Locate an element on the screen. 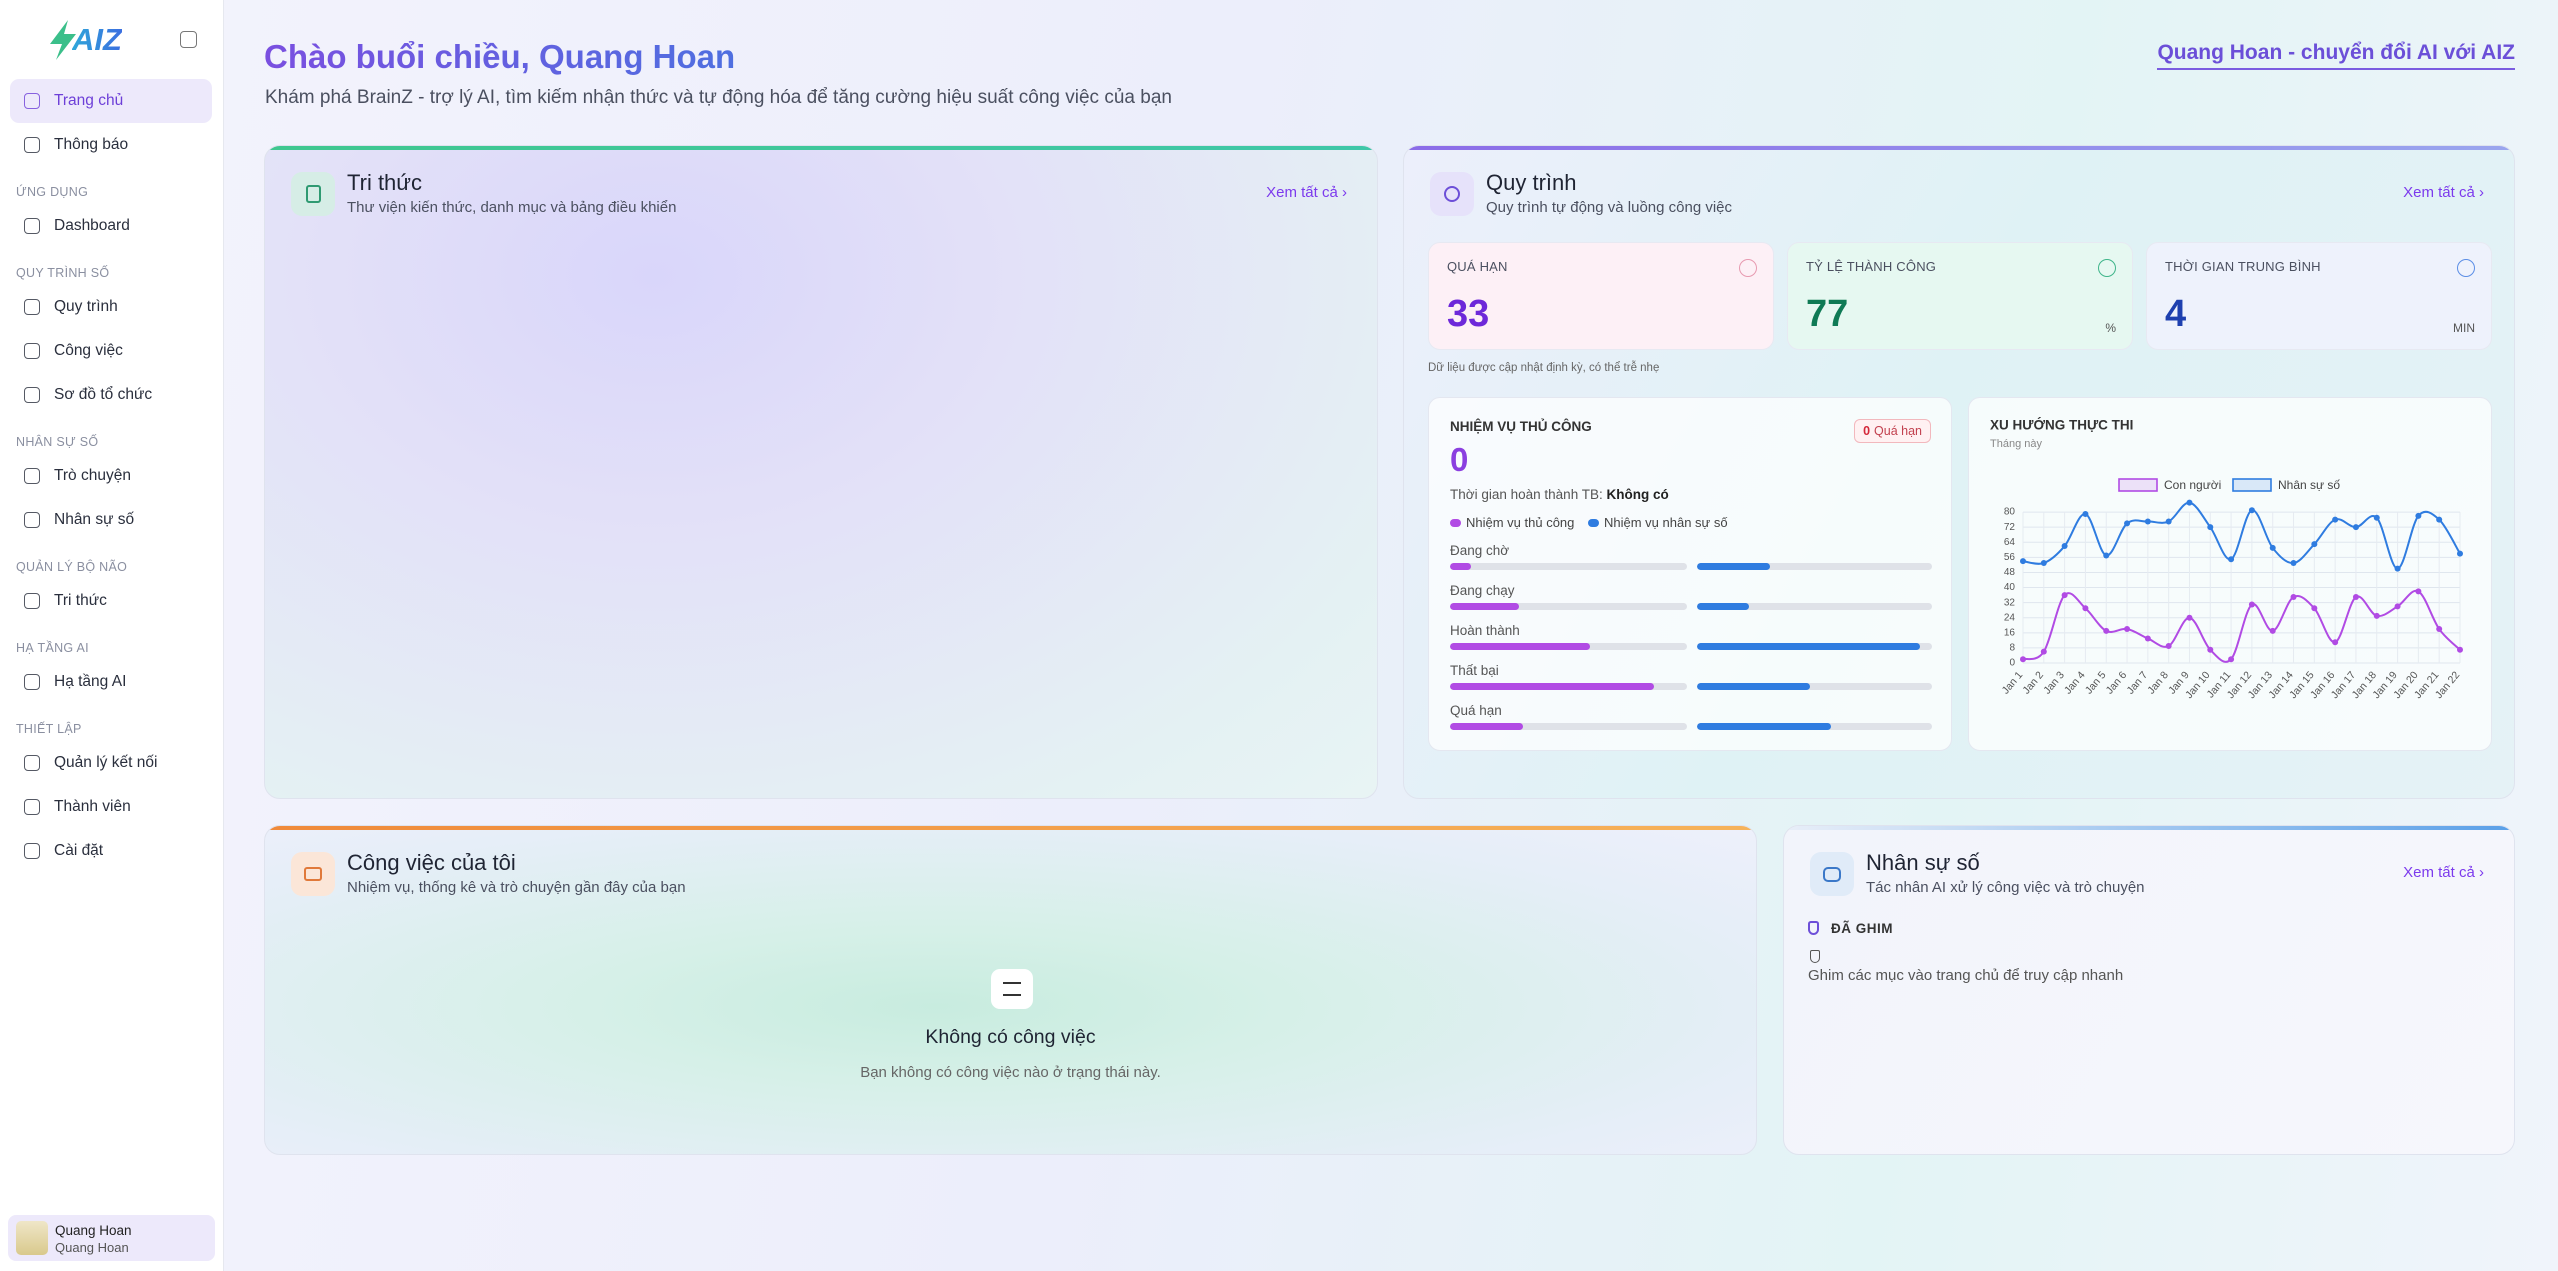 Image resolution: width=2558 pixels, height=1271 pixels. user-org: Quang Hoan is located at coordinates (92, 1247).